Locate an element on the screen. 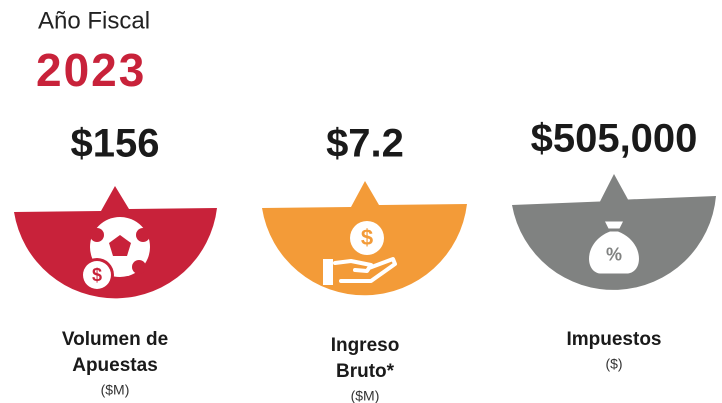 This screenshot has height=403, width=722. card-label: Ingreso is located at coordinates (365, 345).